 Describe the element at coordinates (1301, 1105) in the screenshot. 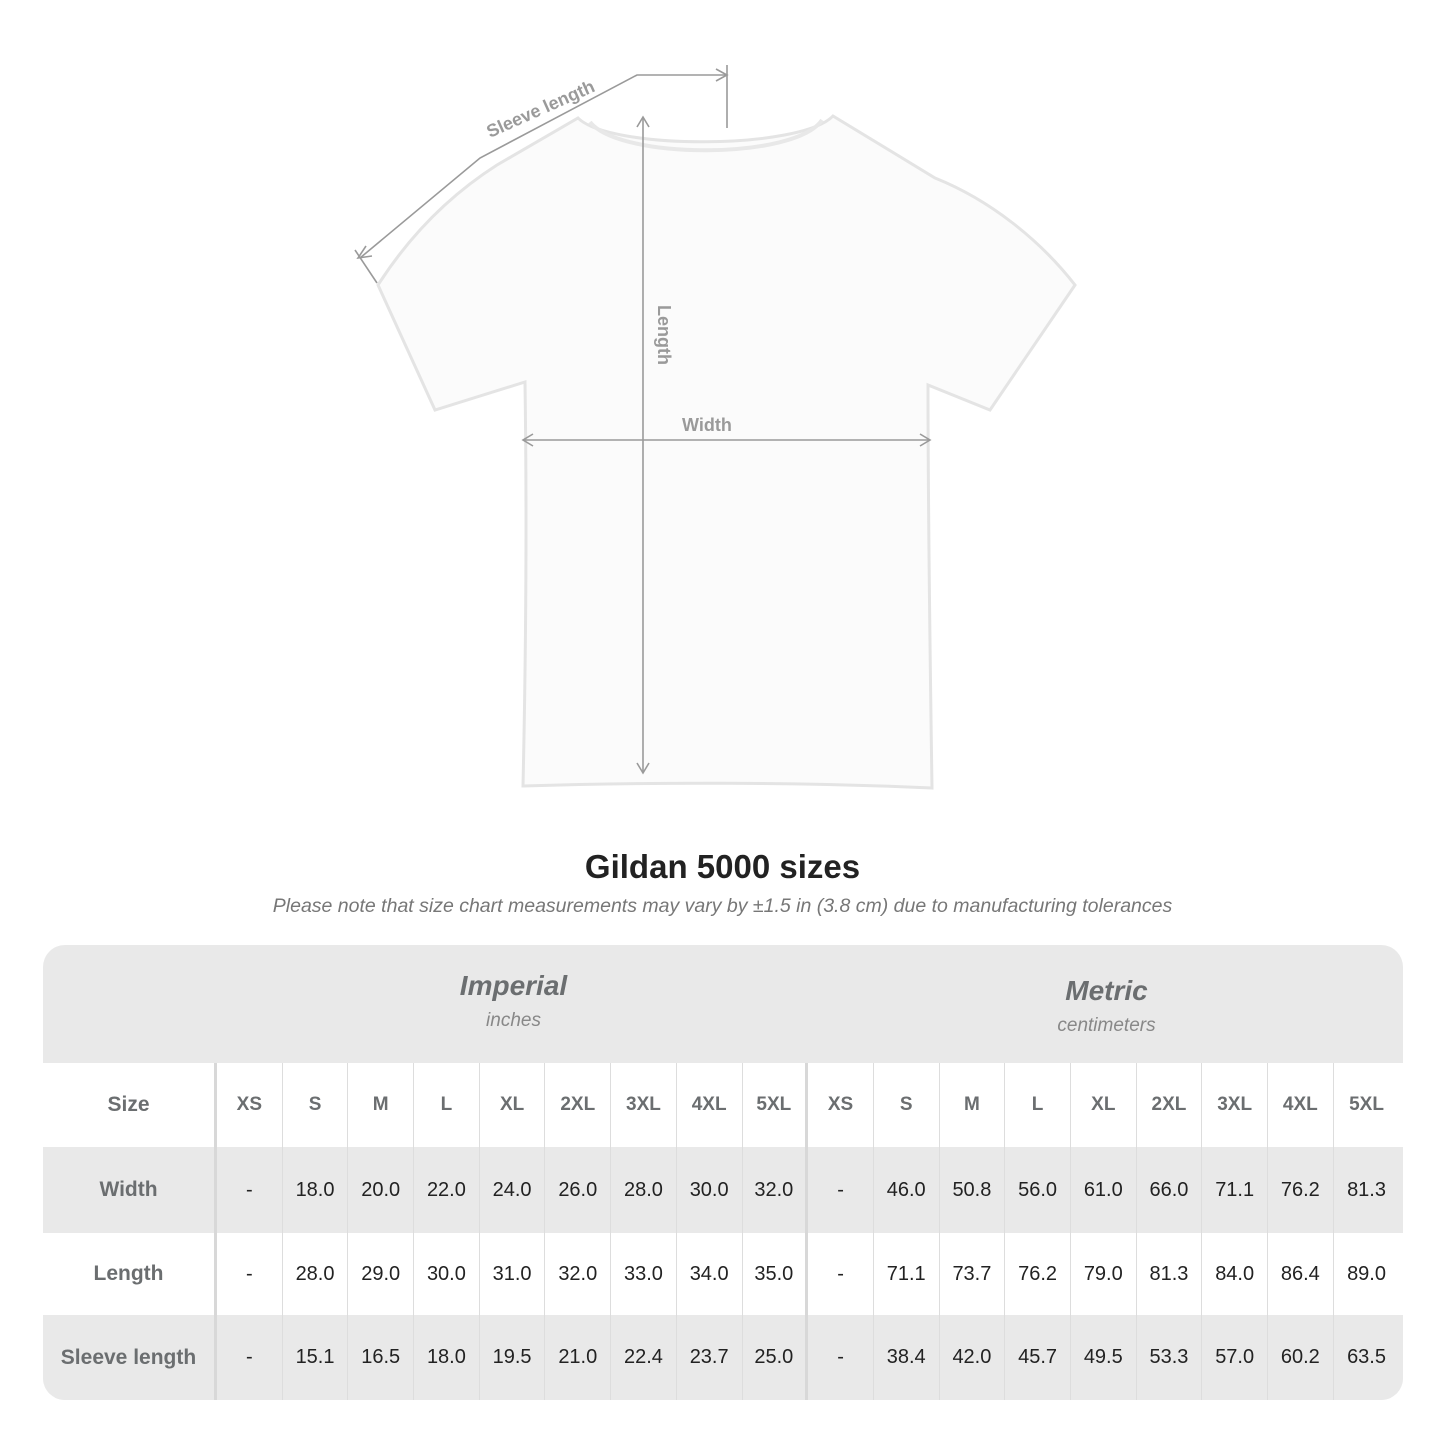

I see `metric-size-header: 4XL` at that location.